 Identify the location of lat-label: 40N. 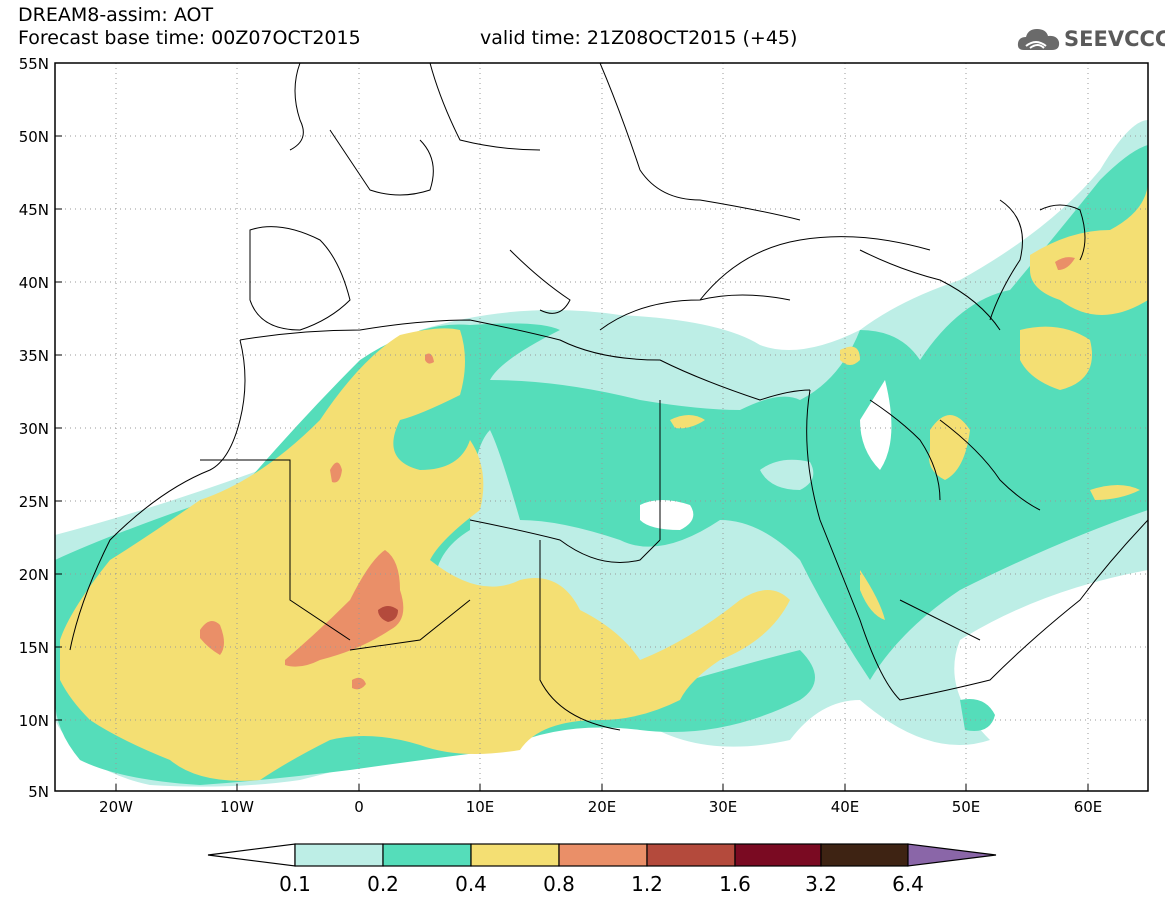
(34, 283).